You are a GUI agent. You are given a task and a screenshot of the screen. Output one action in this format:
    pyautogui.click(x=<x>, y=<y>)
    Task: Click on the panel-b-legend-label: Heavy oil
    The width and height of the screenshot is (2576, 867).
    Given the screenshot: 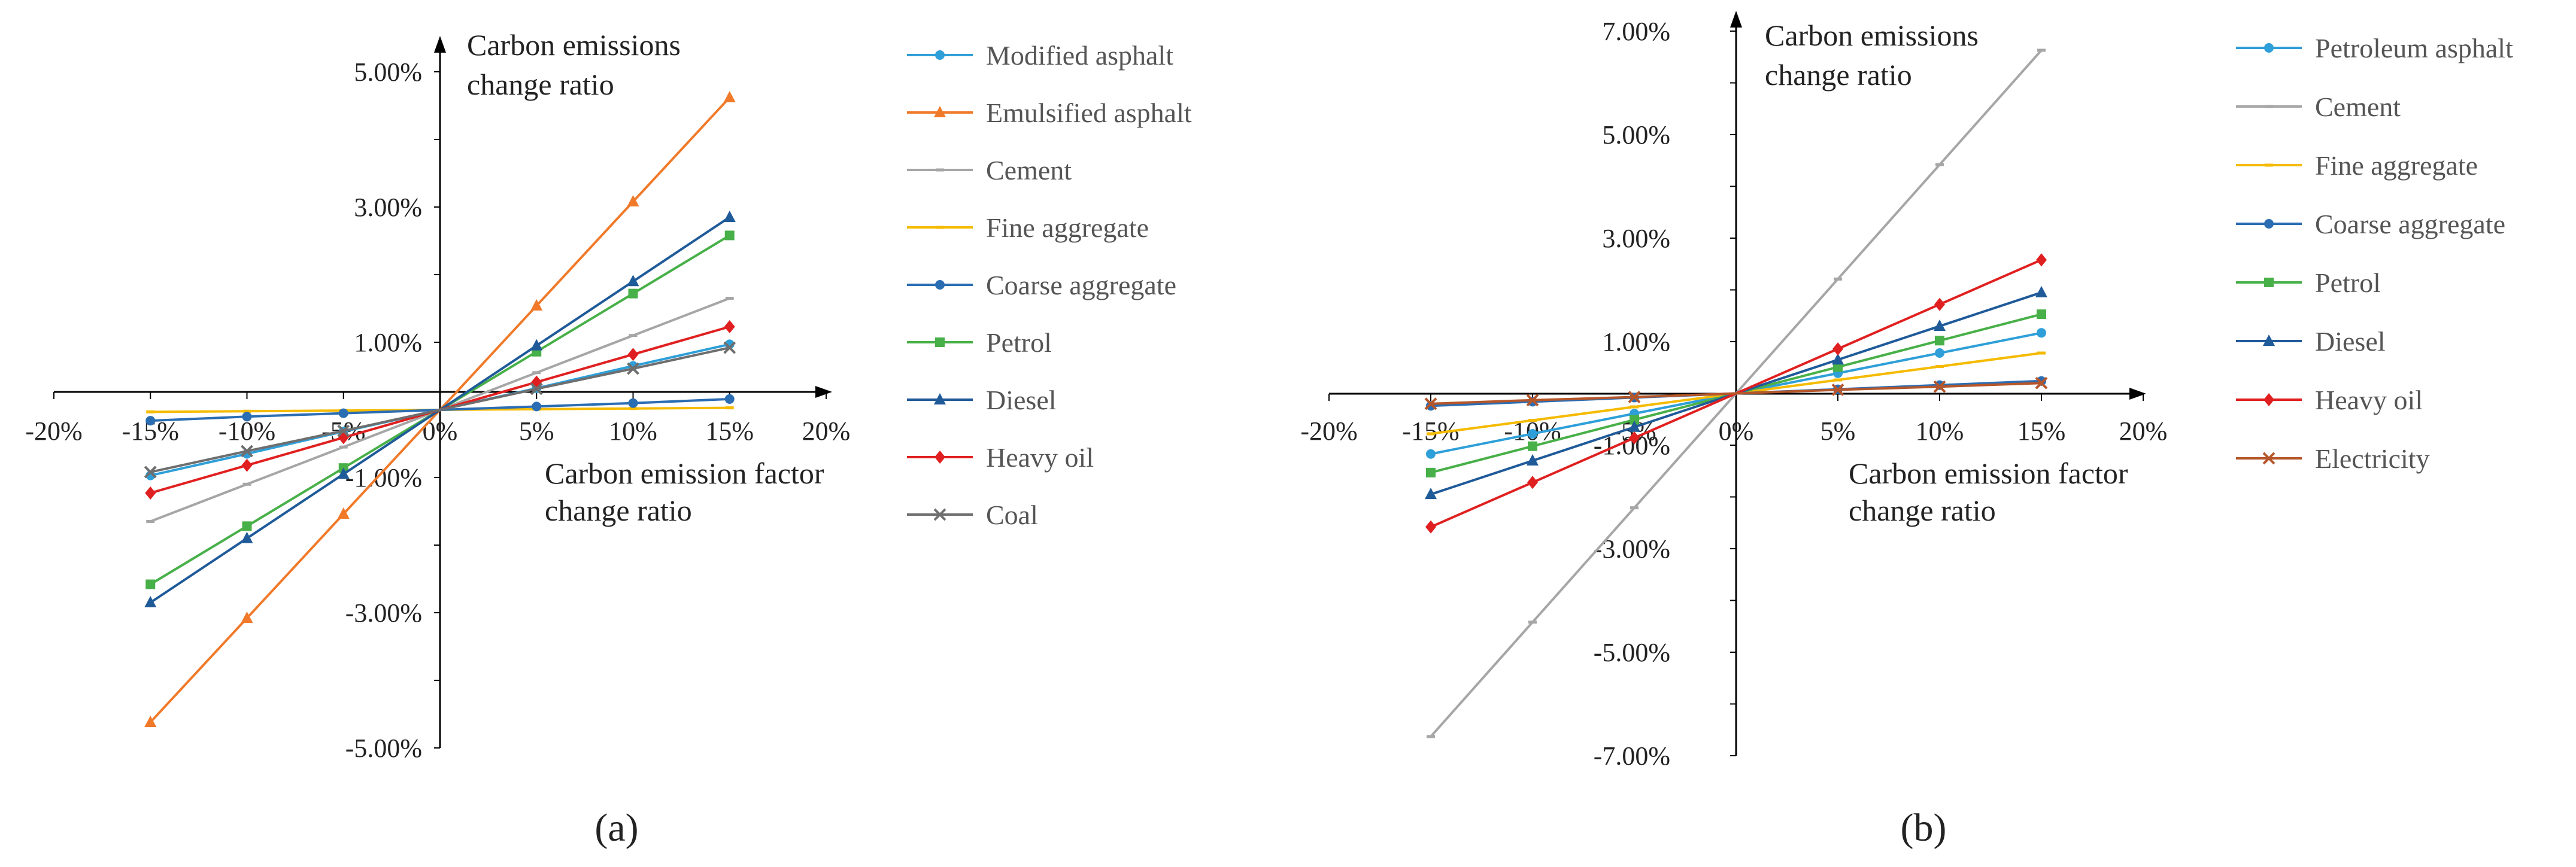 What is the action you would take?
    pyautogui.click(x=2369, y=400)
    